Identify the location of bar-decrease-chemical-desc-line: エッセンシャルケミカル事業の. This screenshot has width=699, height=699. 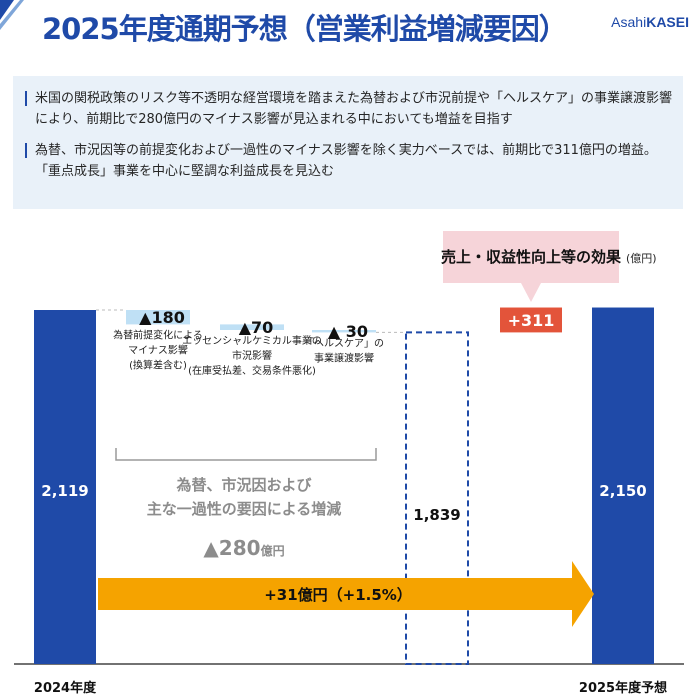
(252, 340).